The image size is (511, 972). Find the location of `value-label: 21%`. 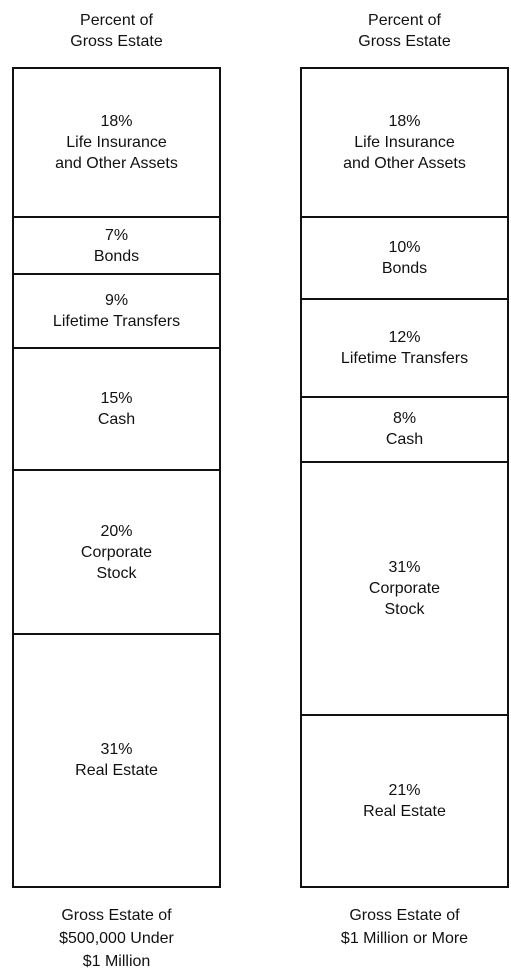

value-label: 21% is located at coordinates (404, 791).